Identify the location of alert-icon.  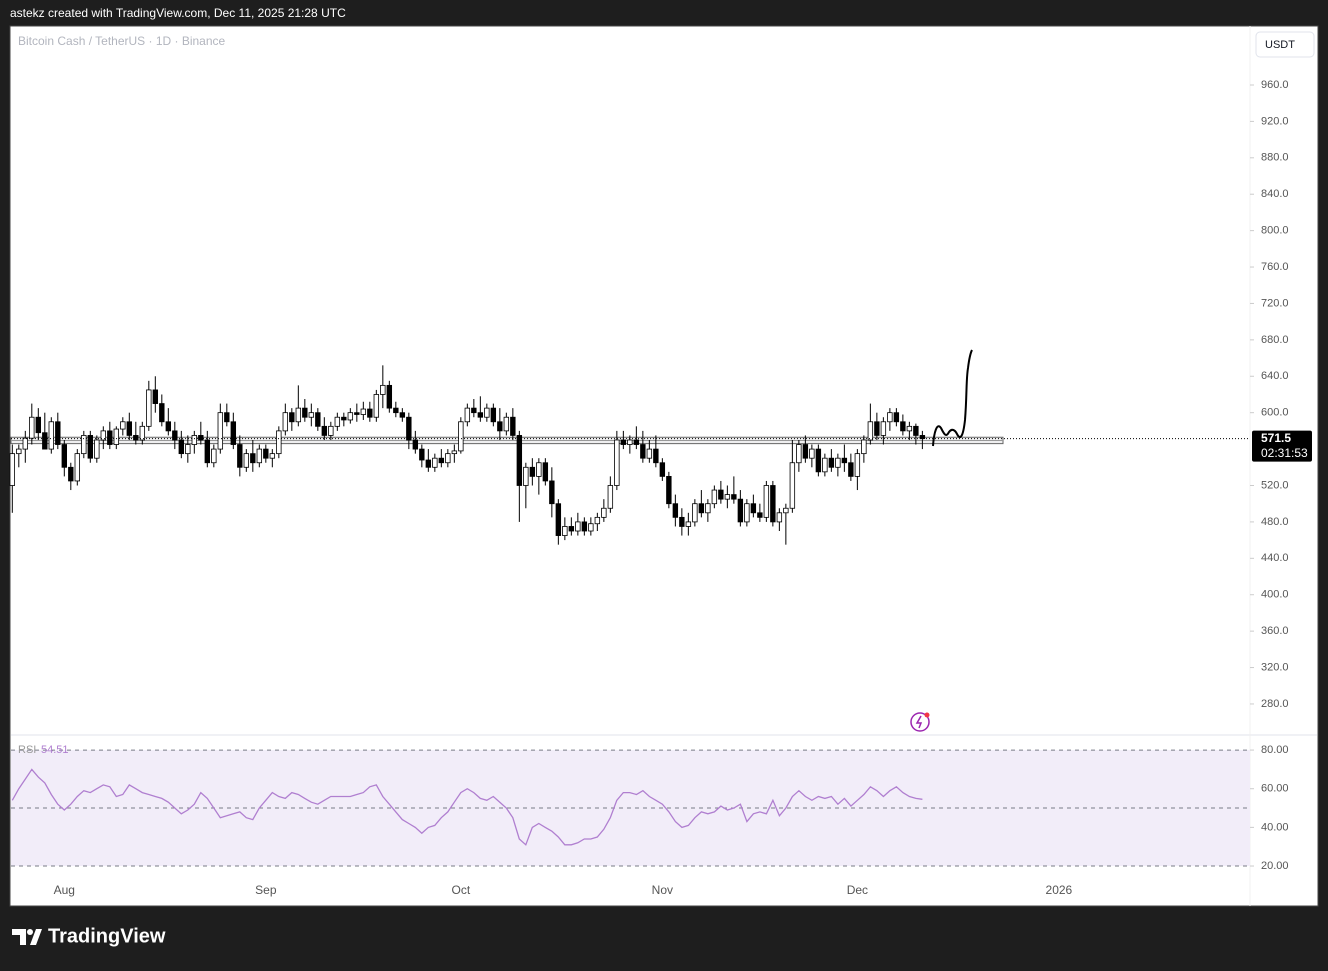
(920, 722).